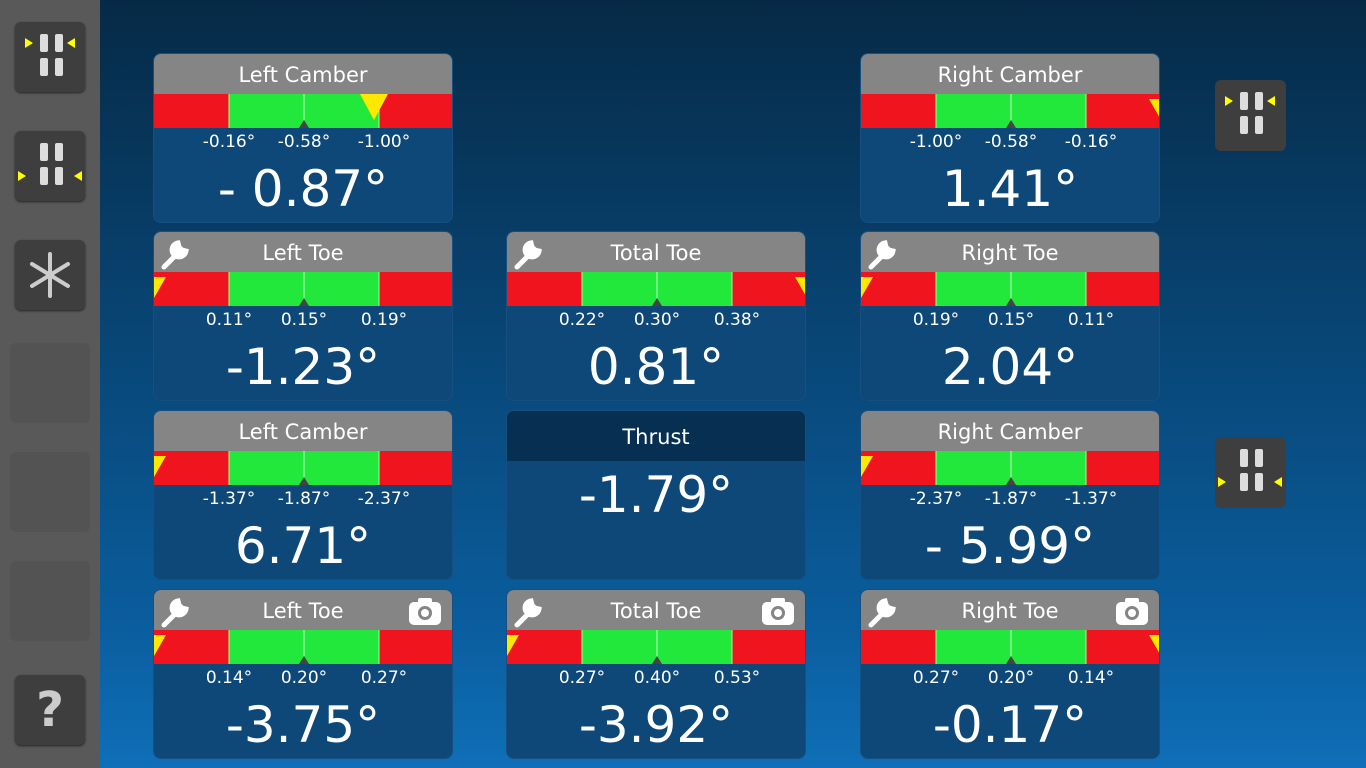 This screenshot has width=1366, height=768. Describe the element at coordinates (1091, 142) in the screenshot. I see `range-label: -0.16°` at that location.